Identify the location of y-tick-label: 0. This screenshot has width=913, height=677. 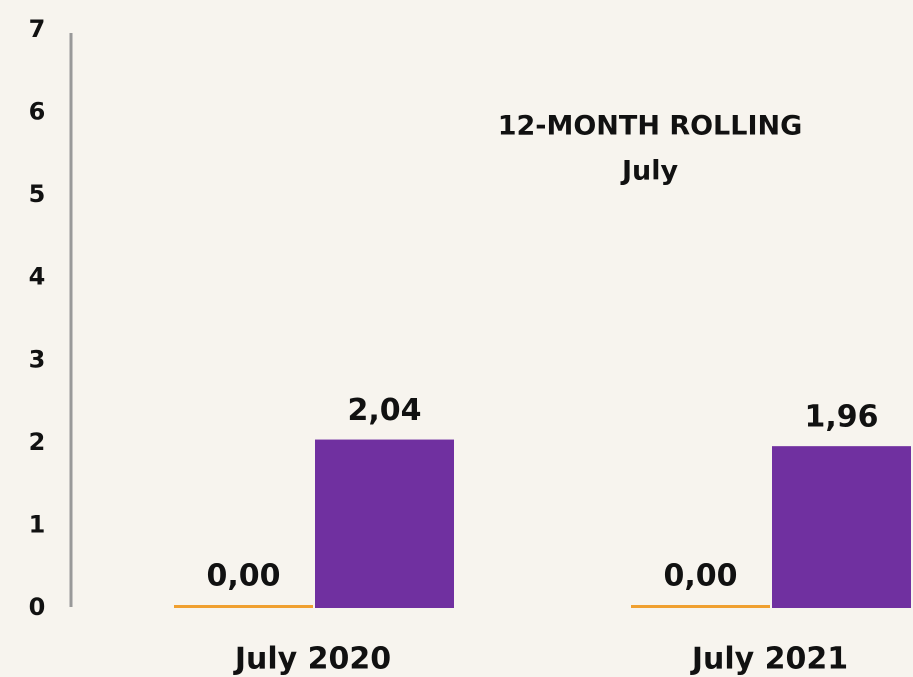
(37, 607).